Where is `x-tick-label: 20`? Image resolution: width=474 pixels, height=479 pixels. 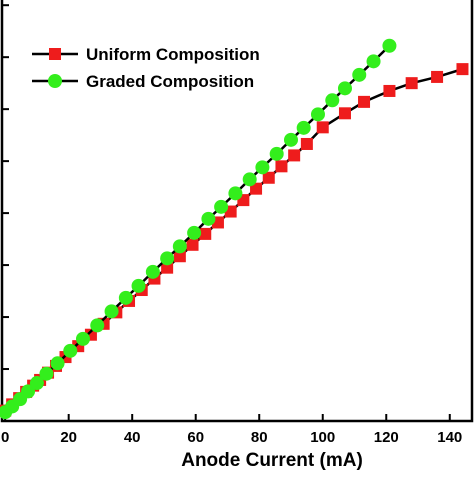
x-tick-label: 20 is located at coordinates (68, 437).